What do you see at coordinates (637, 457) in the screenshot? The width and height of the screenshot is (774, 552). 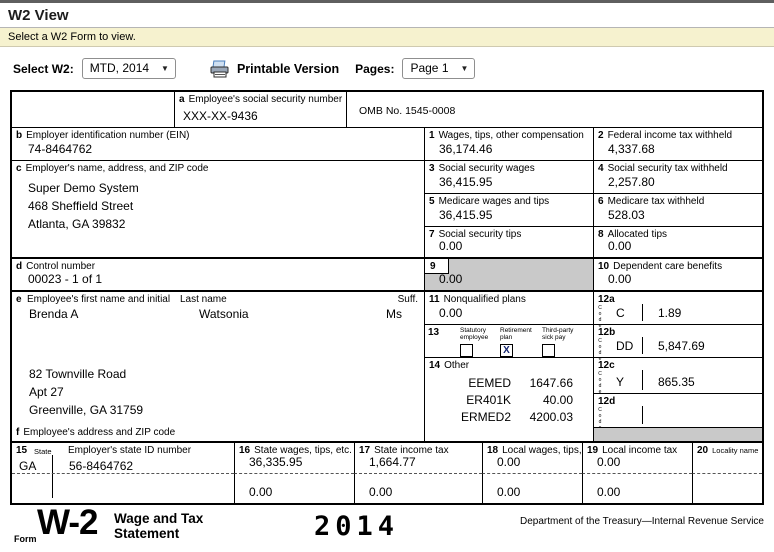 I see `box-19-local-tax: 19 Local income tax 0.00` at bounding box center [637, 457].